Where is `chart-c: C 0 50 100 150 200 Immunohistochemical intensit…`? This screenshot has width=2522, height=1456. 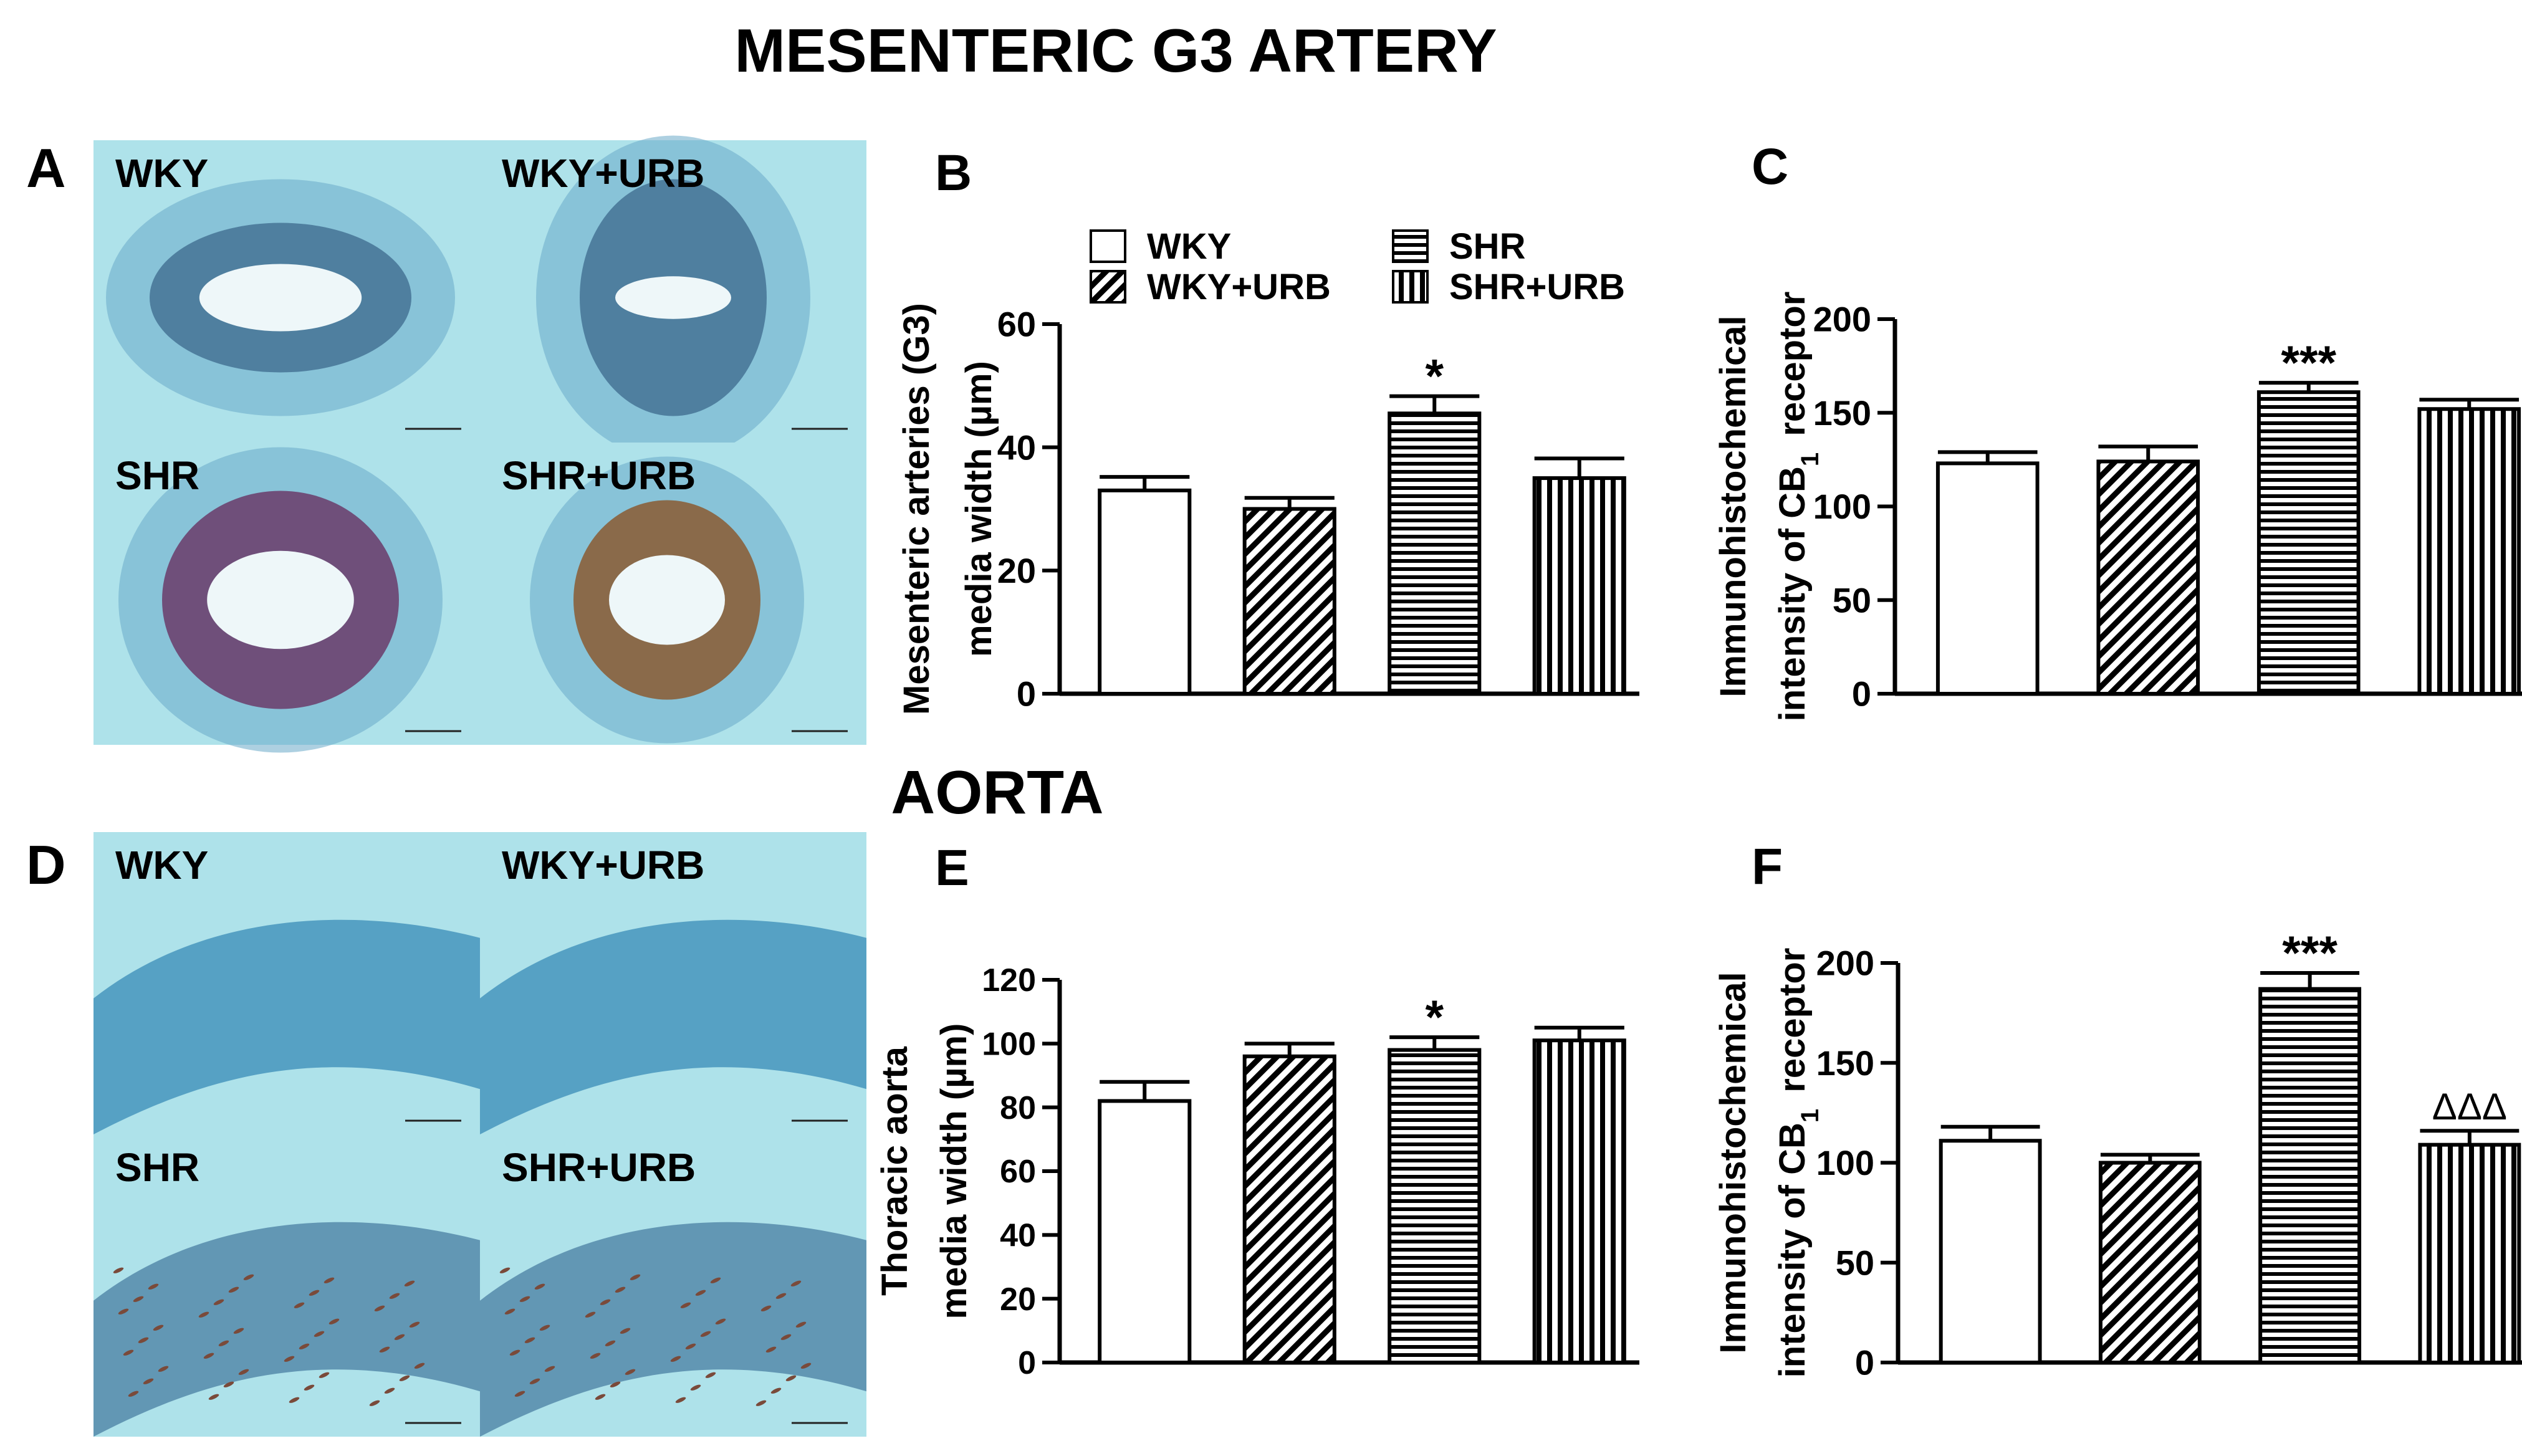 chart-c: C 0 50 100 150 200 Immunohistochemical intensit… is located at coordinates (2117, 430).